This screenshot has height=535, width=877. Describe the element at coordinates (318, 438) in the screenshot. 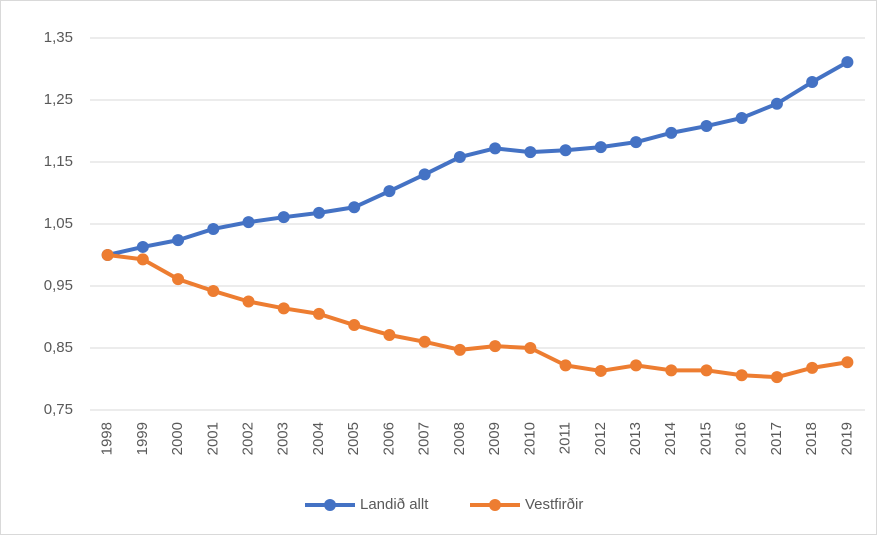

I see `x-tick-label: 2004` at that location.